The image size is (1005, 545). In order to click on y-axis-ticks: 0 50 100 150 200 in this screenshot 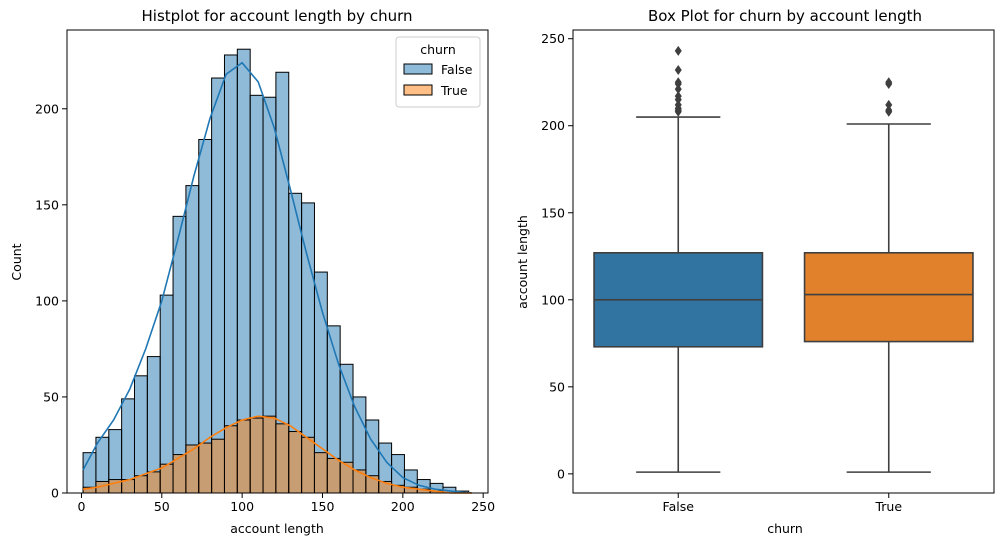, I will do `click(51, 301)`.